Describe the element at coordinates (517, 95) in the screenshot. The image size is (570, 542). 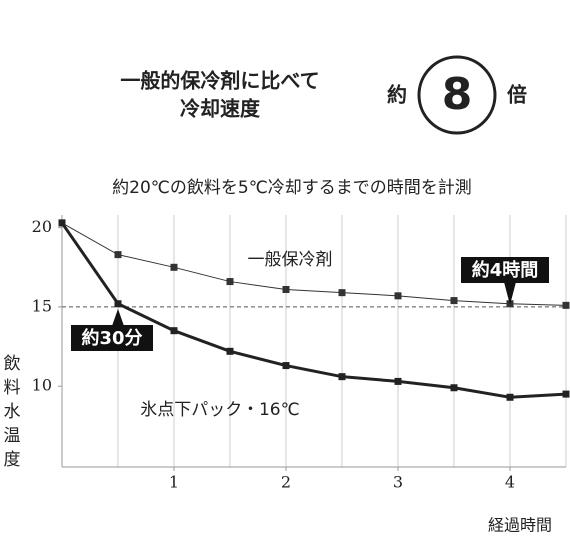
I see `badge-suffix: 倍` at that location.